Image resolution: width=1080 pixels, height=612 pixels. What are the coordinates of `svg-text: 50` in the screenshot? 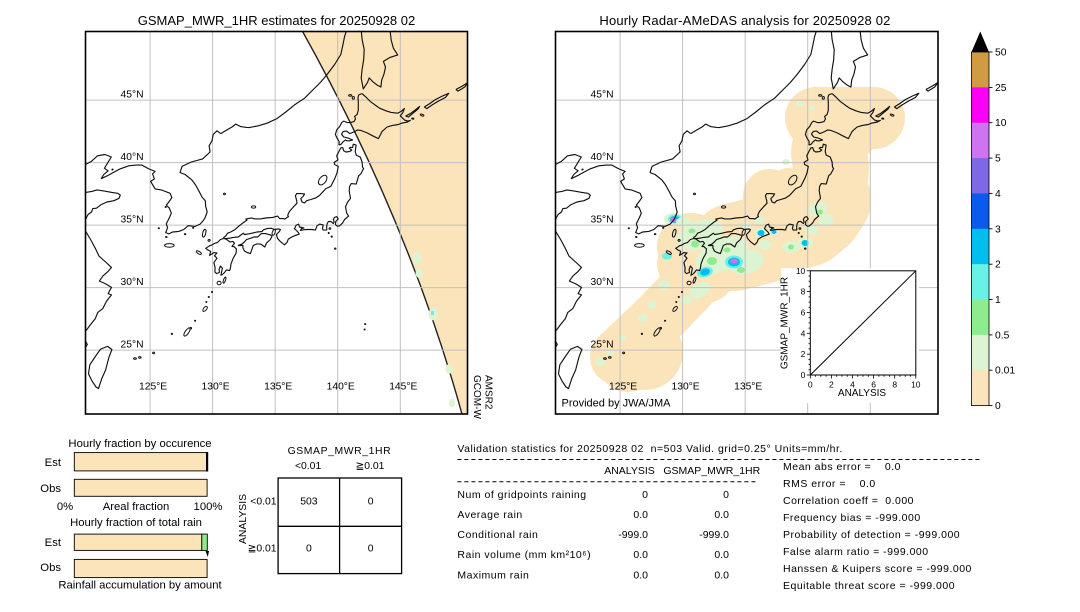 It's located at (1001, 53).